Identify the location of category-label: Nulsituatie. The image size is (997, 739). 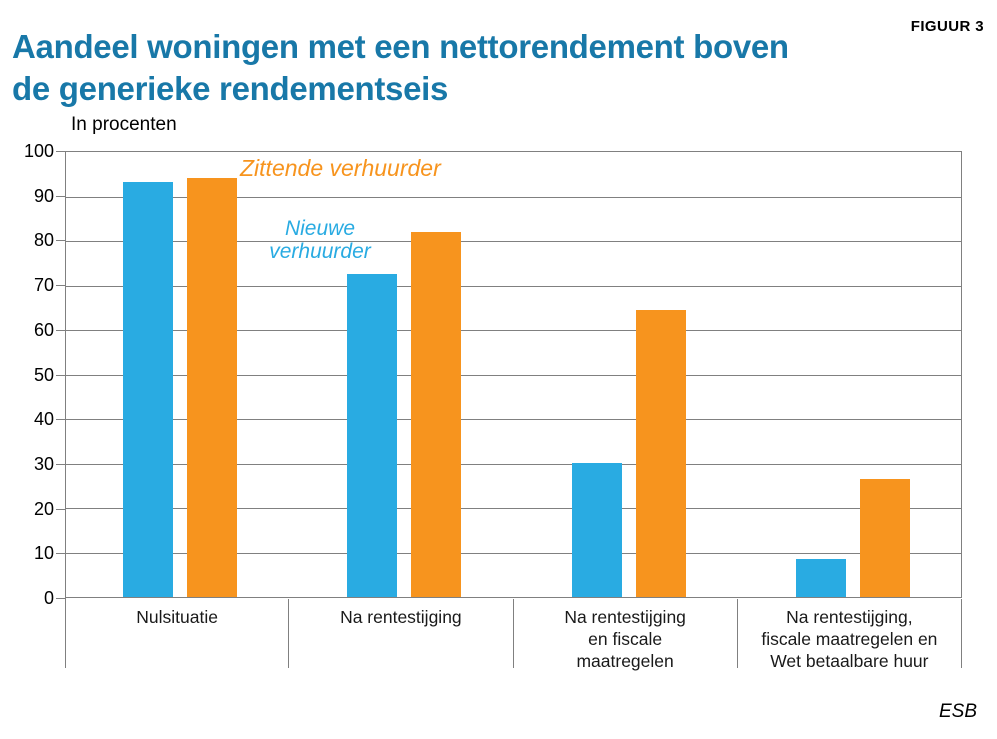
(177, 617).